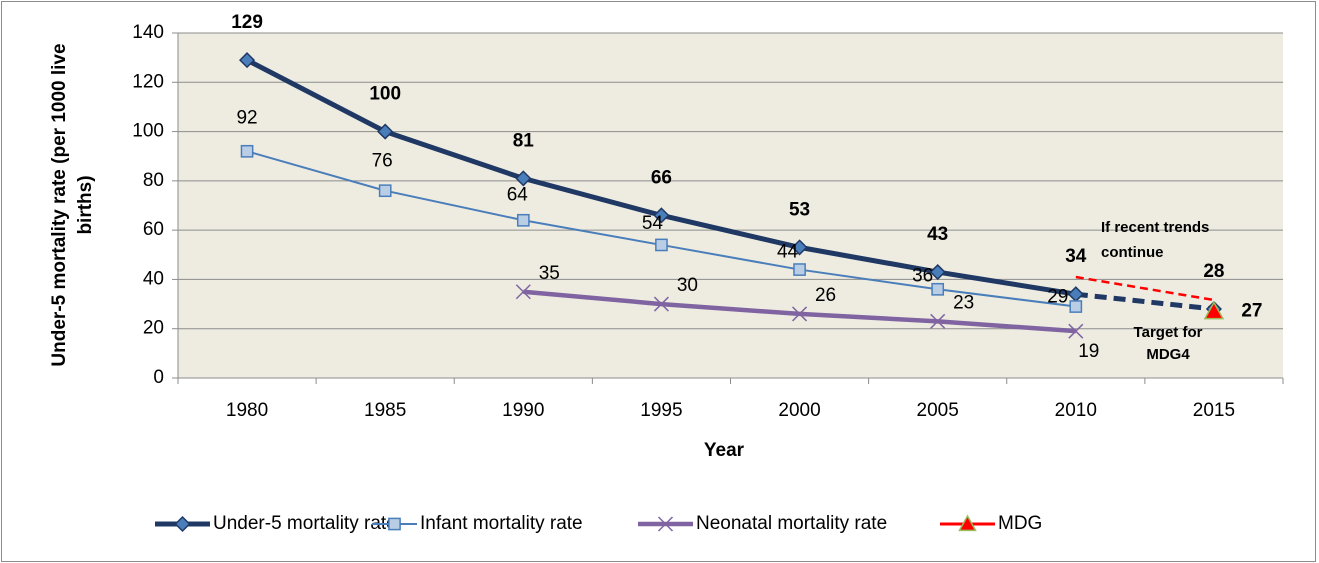 The image size is (1319, 563). Describe the element at coordinates (247, 410) in the screenshot. I see `x-tick-label: 1980` at that location.